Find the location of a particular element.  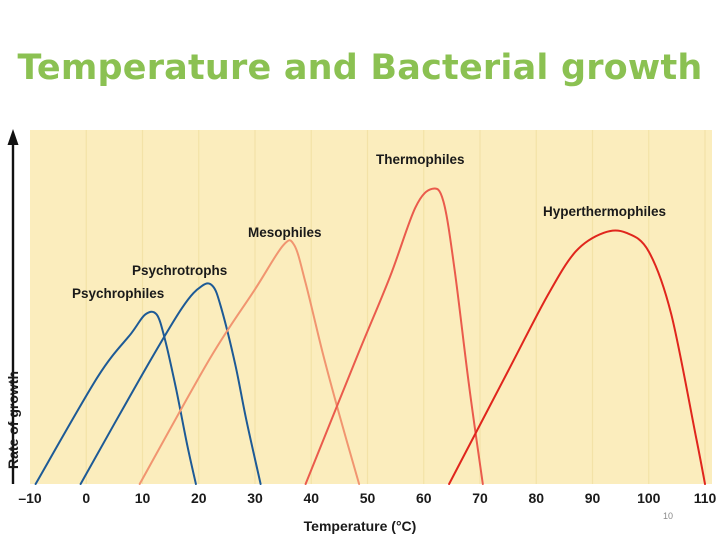

curve-label-hyperthermophiles: Hyperthermophiles is located at coordinates (604, 211).